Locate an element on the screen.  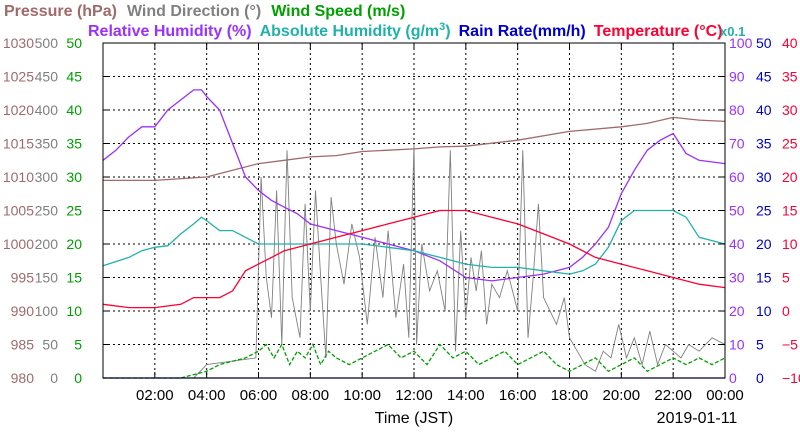
y-tick-label: 400 is located at coordinates (47, 110).